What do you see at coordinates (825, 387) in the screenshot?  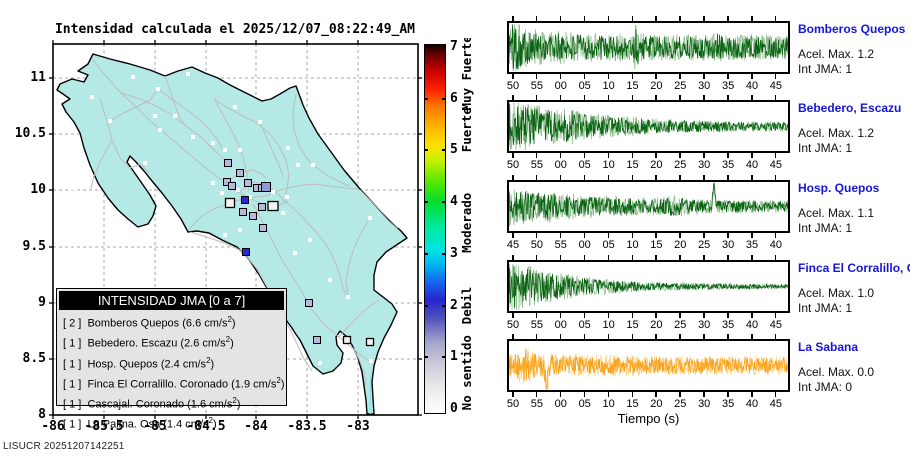 I see `int-jma-label: Int JMA: 0` at bounding box center [825, 387].